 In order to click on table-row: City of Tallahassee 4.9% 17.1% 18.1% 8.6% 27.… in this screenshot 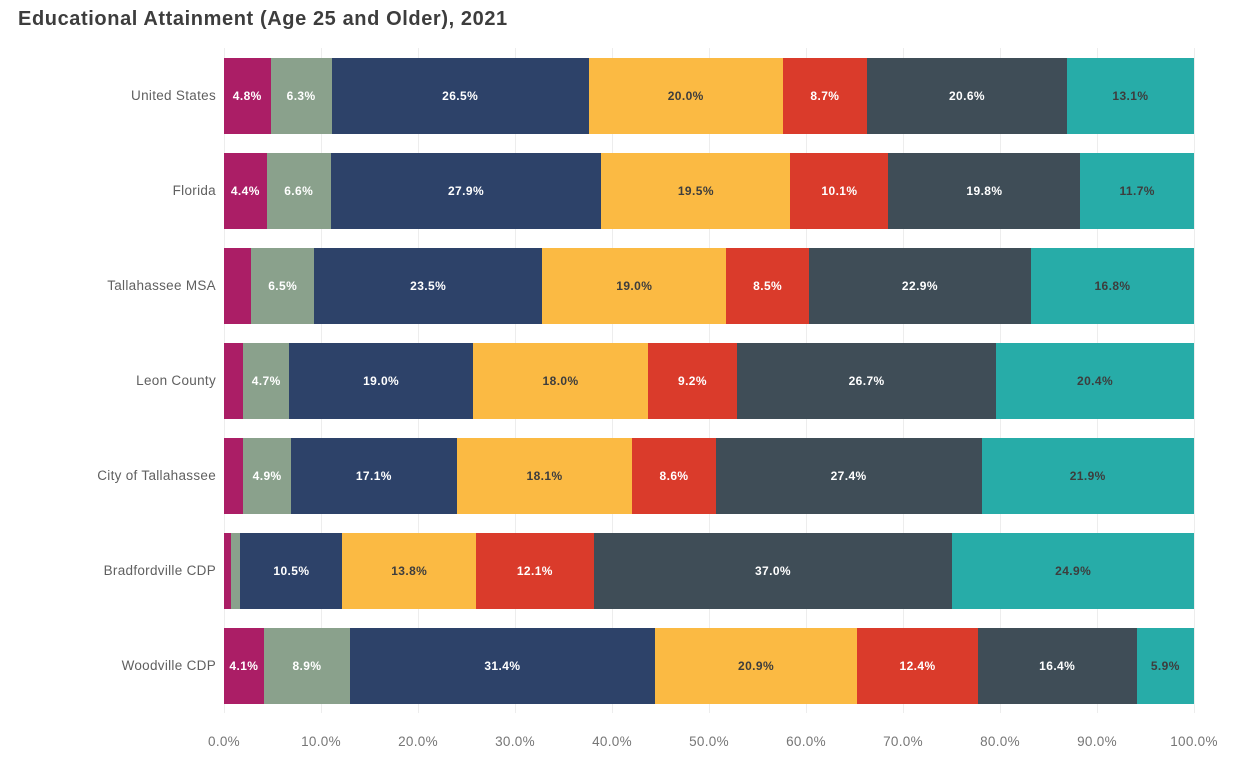, I will do `click(627, 475)`.